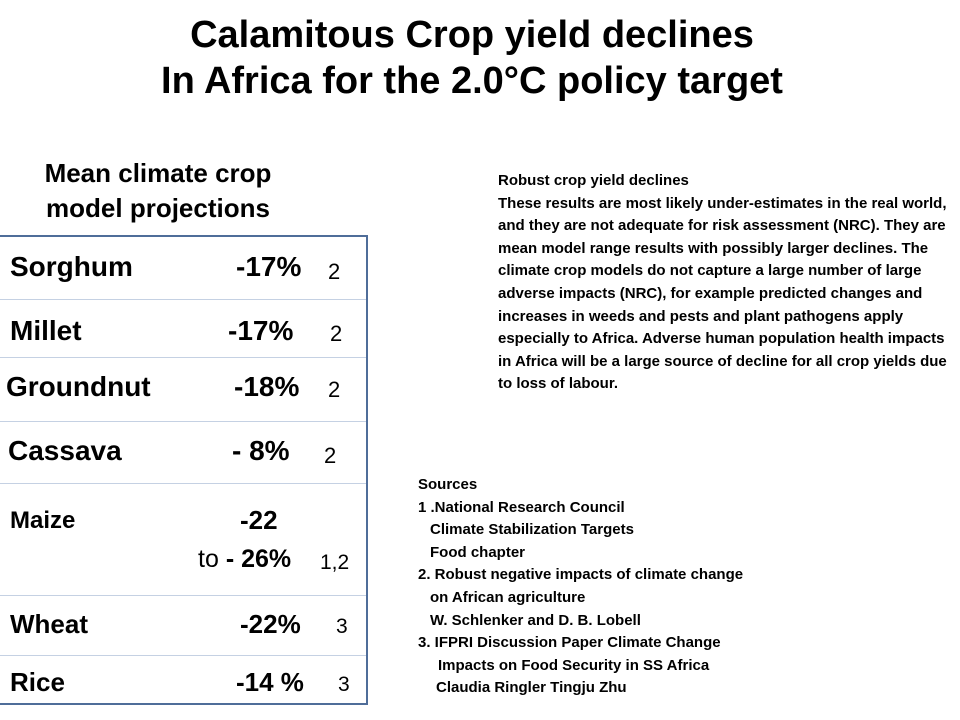 The image size is (960, 720). I want to click on table-heading-line-2: model projections, so click(158, 208).